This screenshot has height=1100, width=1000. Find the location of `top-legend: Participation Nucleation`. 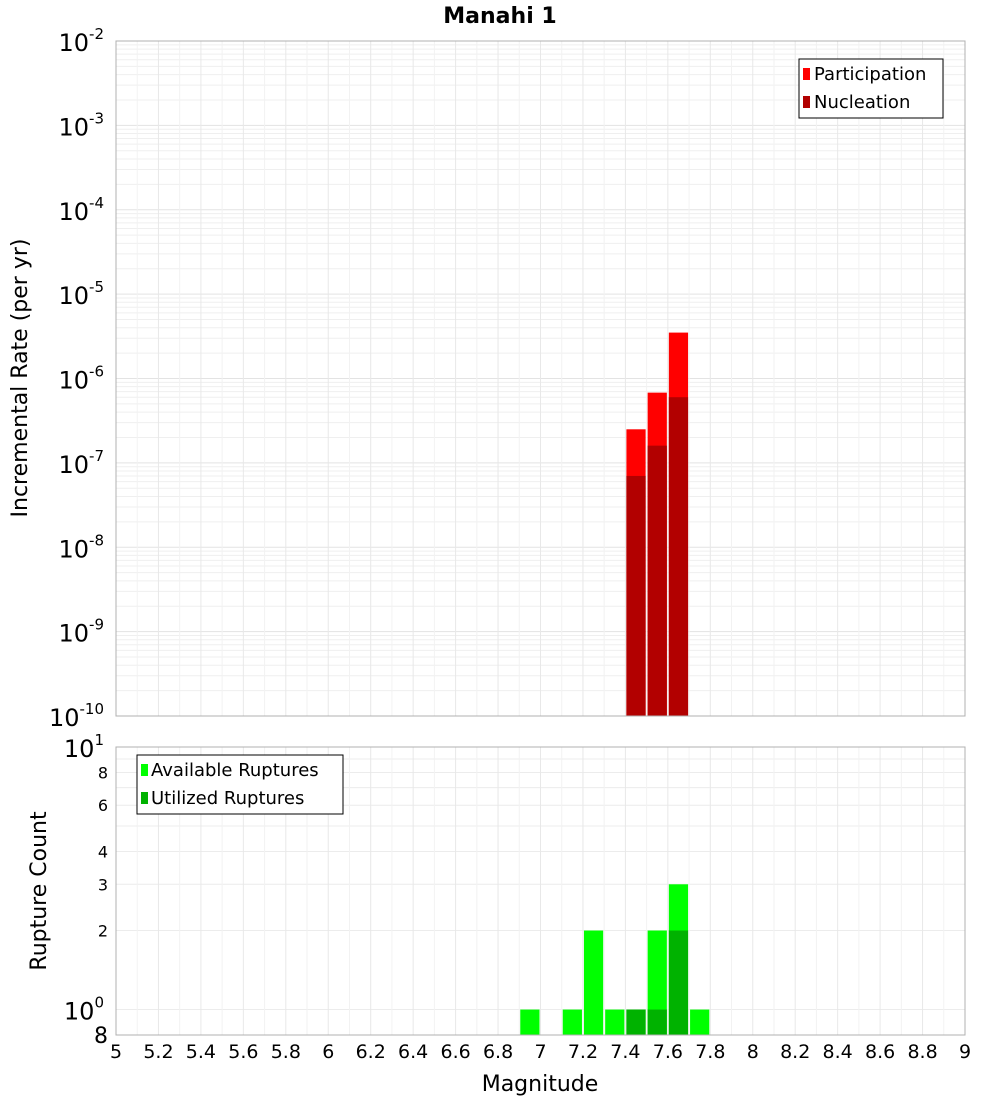

top-legend: Participation Nucleation is located at coordinates (871, 88).